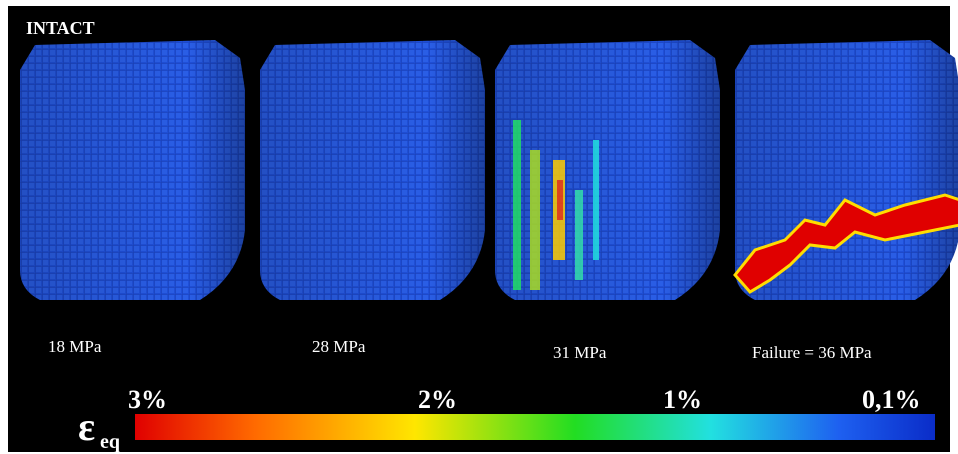 The image size is (958, 454). What do you see at coordinates (339, 346) in the screenshot?
I see `panel-label: 28 MPa` at bounding box center [339, 346].